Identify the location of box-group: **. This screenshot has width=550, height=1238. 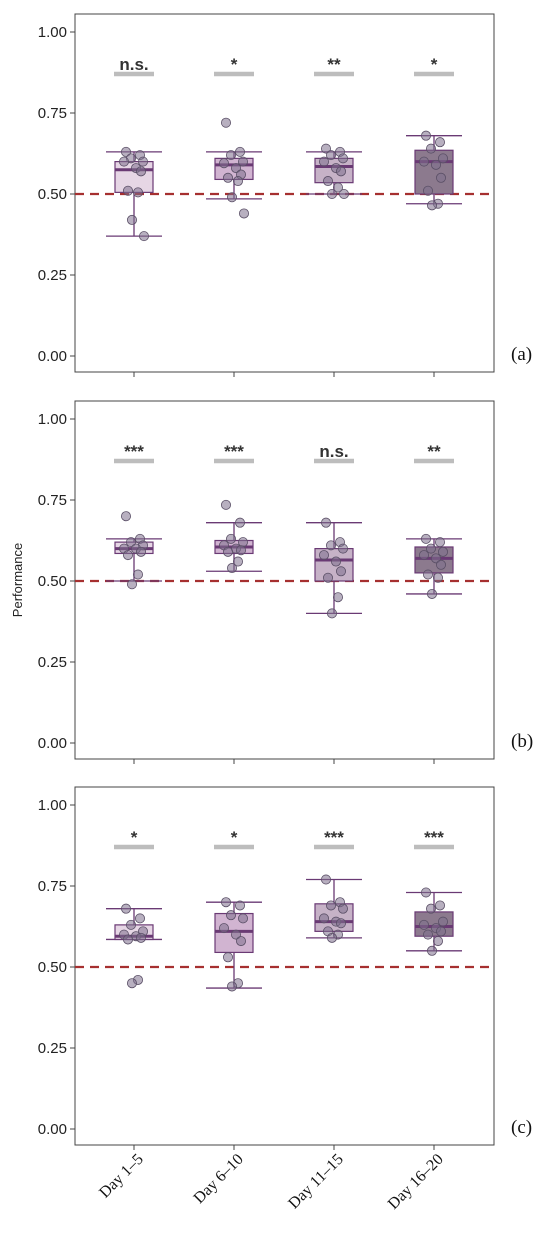
(334, 127).